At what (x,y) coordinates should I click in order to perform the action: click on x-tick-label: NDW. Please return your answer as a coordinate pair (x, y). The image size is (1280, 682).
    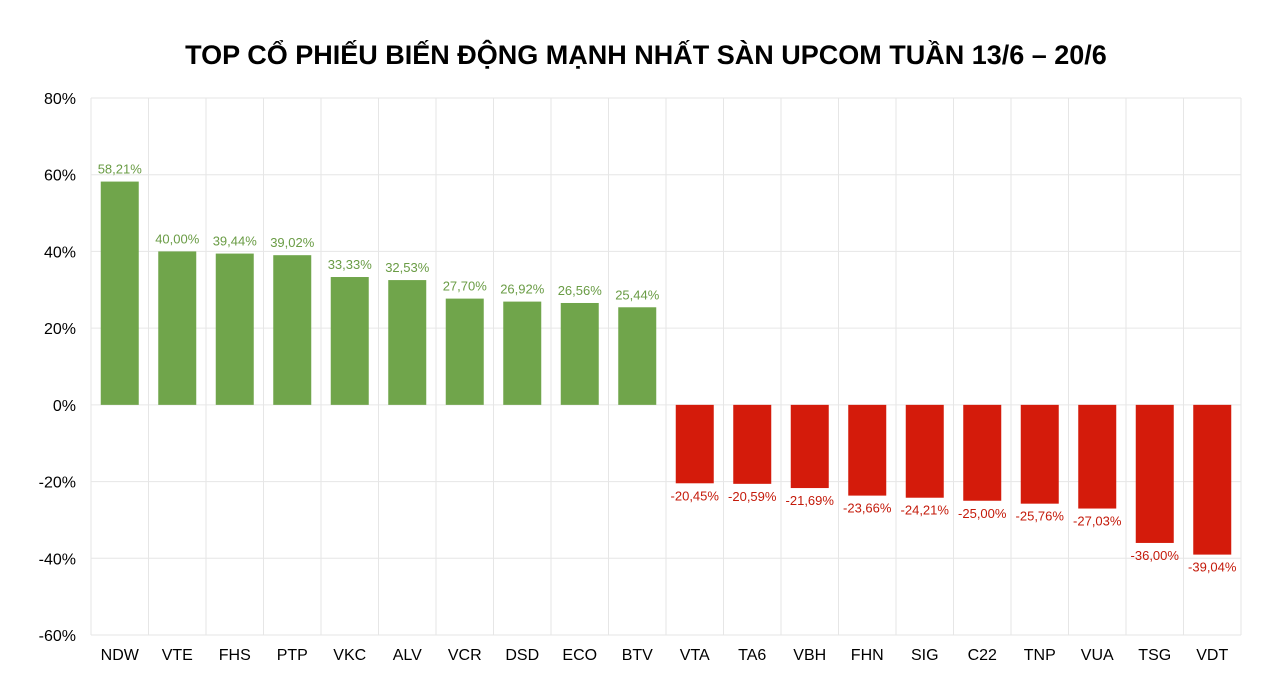
    Looking at the image, I should click on (120, 655).